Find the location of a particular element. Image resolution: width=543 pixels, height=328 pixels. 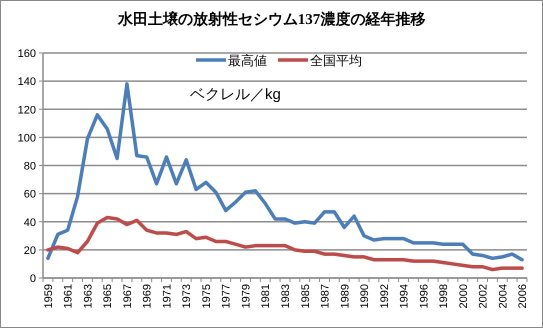

x-tick-label: 2002 is located at coordinates (484, 296).